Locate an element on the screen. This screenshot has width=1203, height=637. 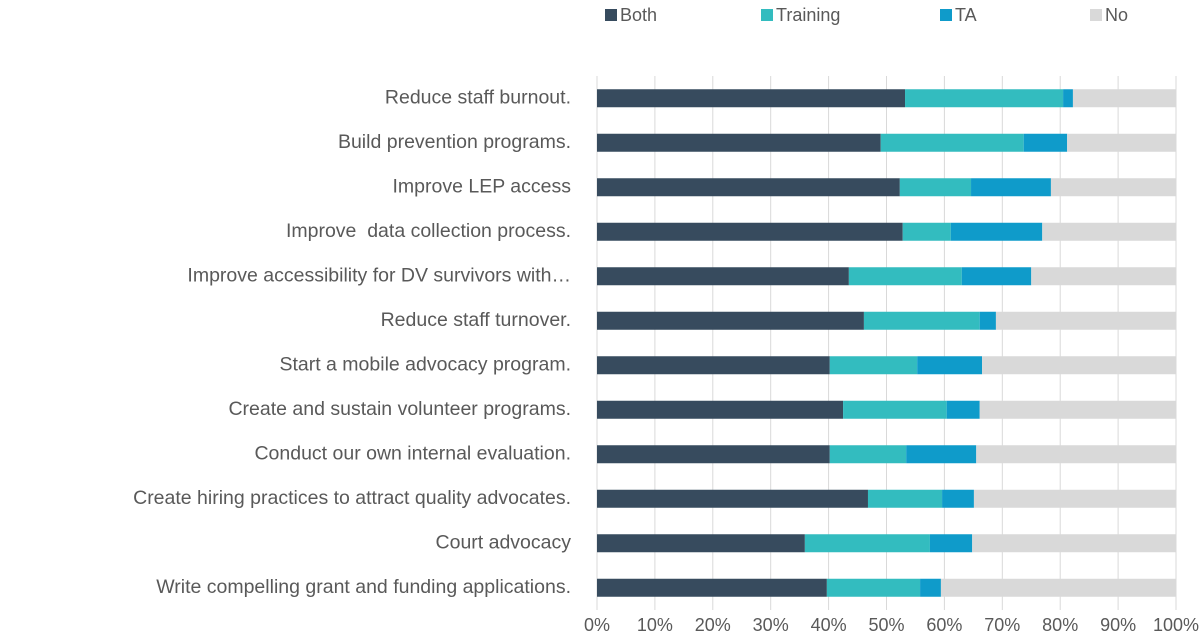
legend-label: Training is located at coordinates (808, 15).